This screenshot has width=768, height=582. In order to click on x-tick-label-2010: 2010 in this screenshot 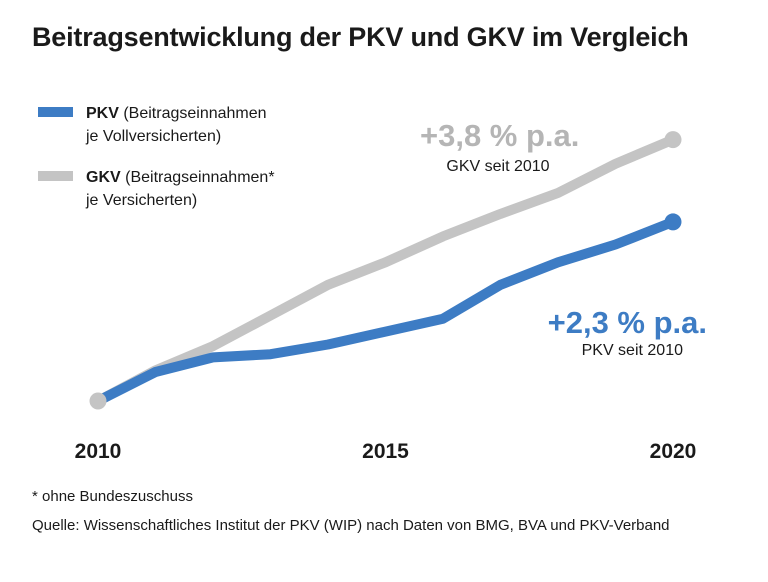, I will do `click(98, 451)`.